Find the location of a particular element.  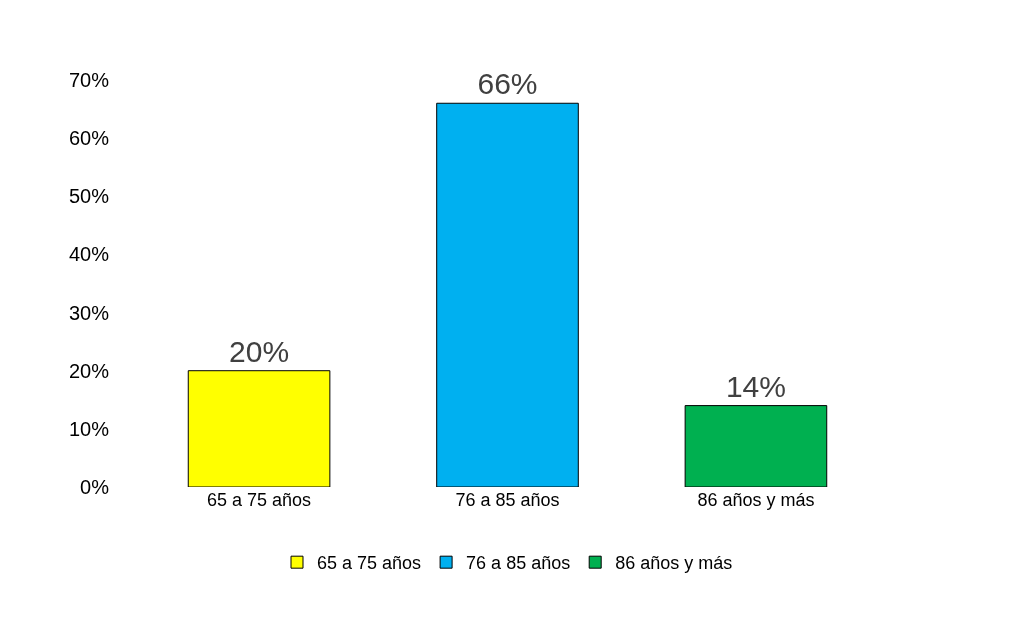

data-label: 14% is located at coordinates (755, 386).